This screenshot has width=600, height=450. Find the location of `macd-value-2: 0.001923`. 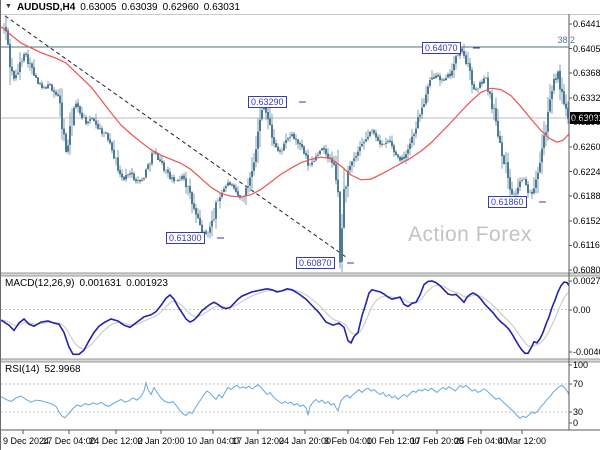

macd-value-2: 0.001923 is located at coordinates (147, 283).